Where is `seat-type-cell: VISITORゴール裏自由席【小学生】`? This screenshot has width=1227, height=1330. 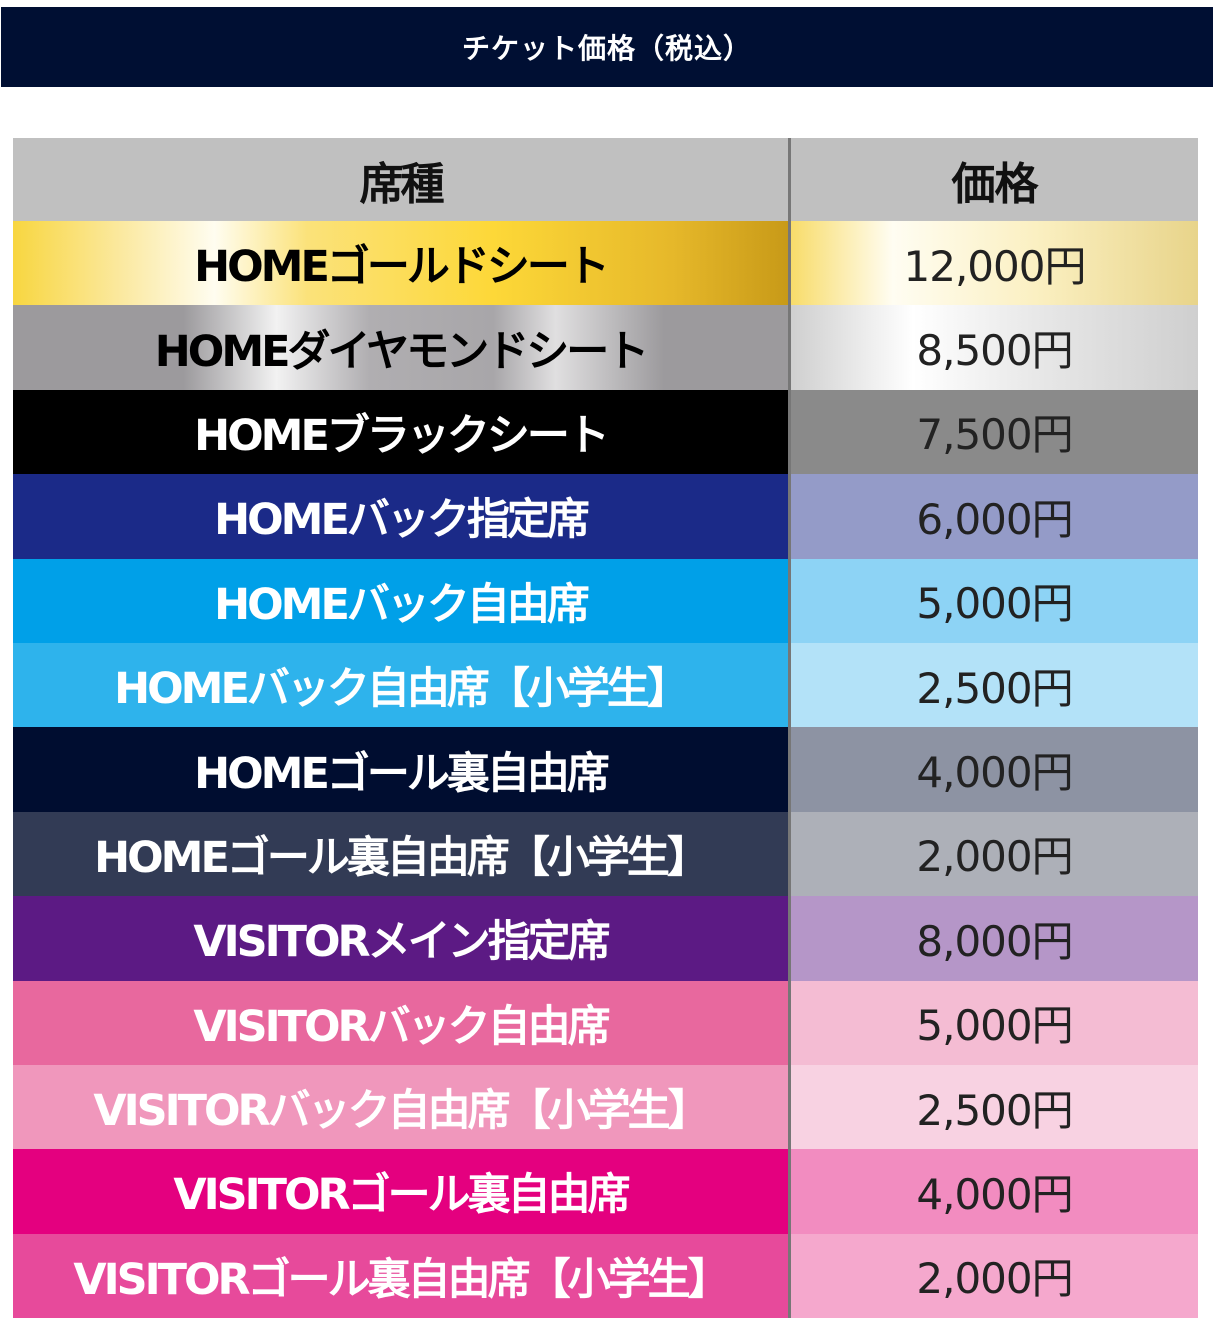 seat-type-cell: VISITORゴール裏自由席【小学生】 is located at coordinates (400, 1276).